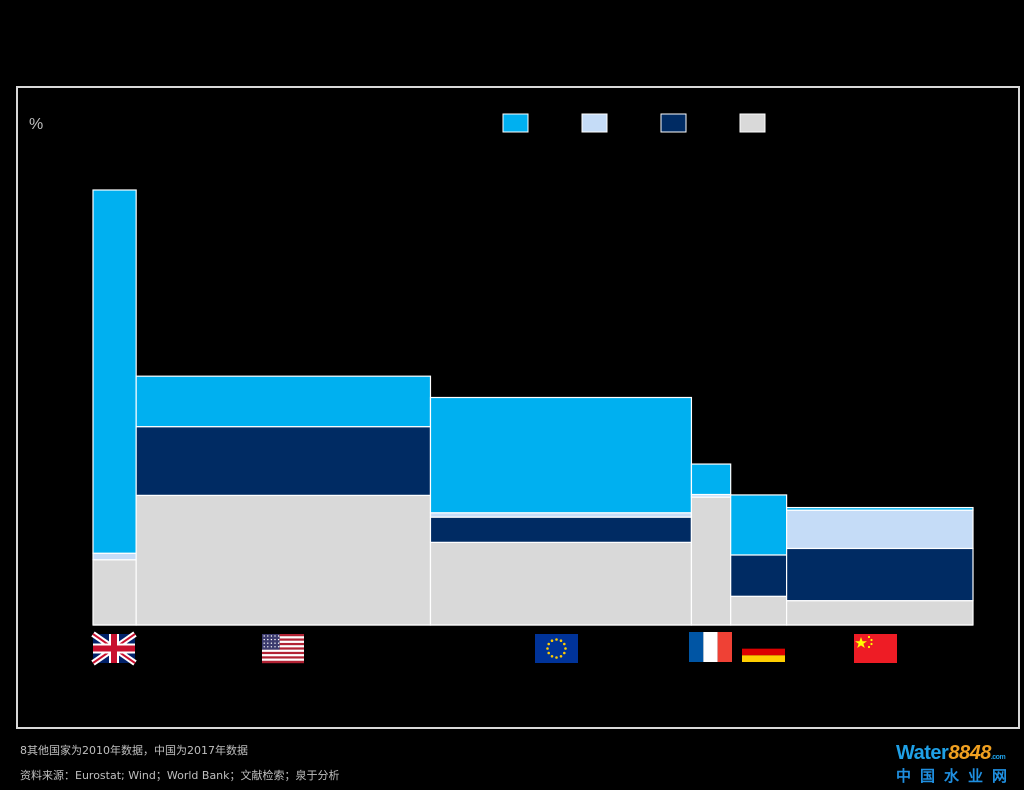 The height and width of the screenshot is (790, 1024). Describe the element at coordinates (36, 124) in the screenshot. I see `y-axis-unit-label: %` at that location.